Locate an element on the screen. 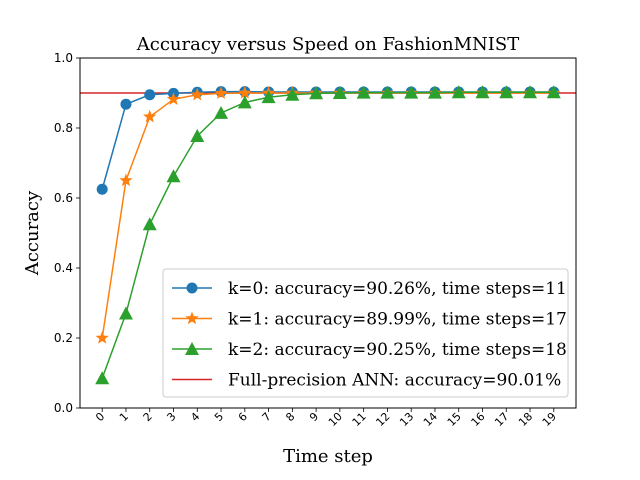 The width and height of the screenshot is (640, 480). y-tick-label: 0.4 is located at coordinates (63, 268).